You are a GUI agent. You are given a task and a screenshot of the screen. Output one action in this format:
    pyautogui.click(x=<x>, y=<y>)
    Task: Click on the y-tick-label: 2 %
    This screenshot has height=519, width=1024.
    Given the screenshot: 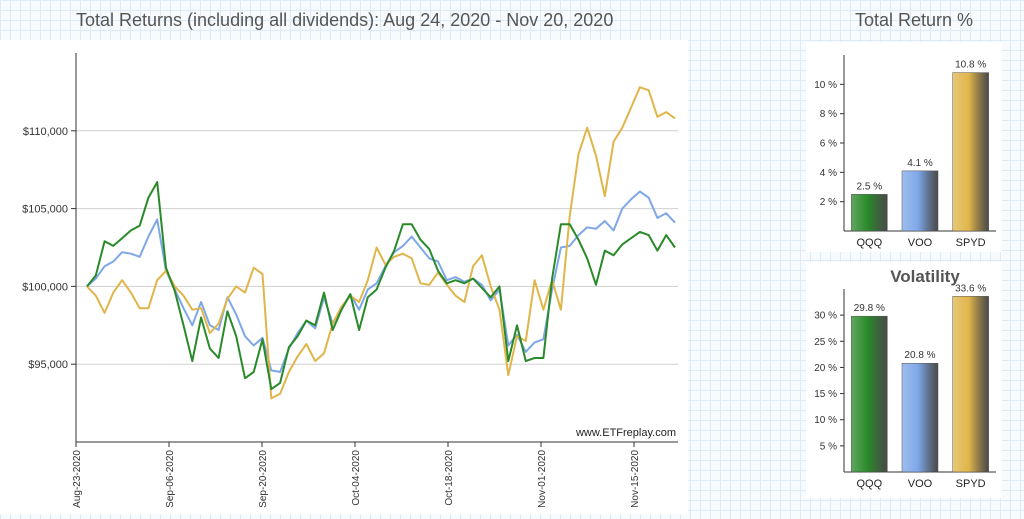 What is the action you would take?
    pyautogui.click(x=828, y=202)
    